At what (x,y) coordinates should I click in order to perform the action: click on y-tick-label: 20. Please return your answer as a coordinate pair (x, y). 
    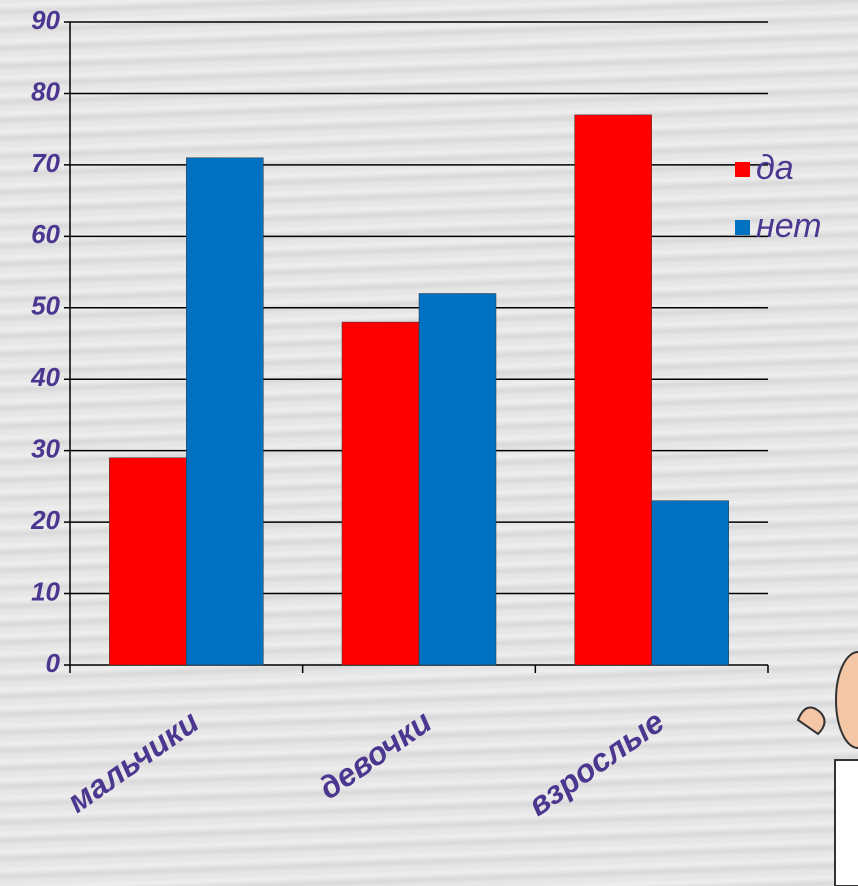
    Looking at the image, I should click on (45, 520).